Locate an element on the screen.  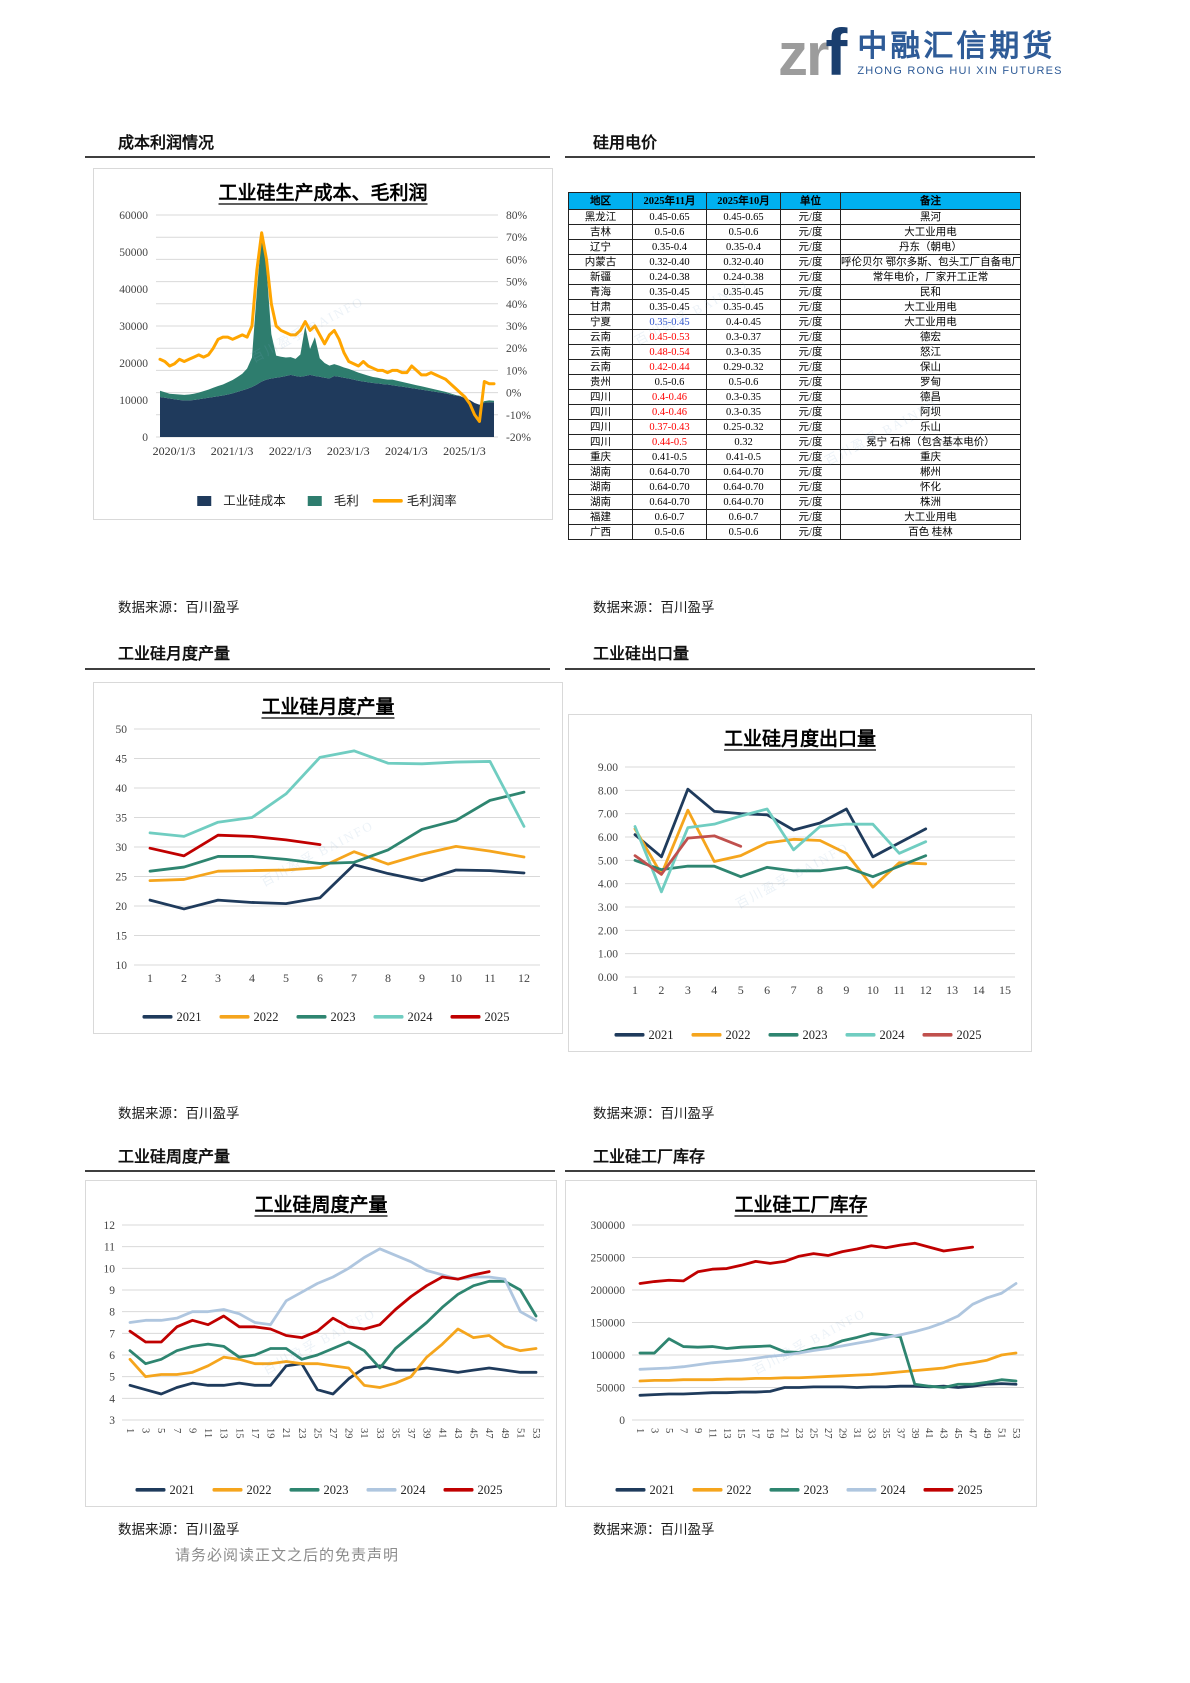
svg-text: 8 is located at coordinates (820, 990).